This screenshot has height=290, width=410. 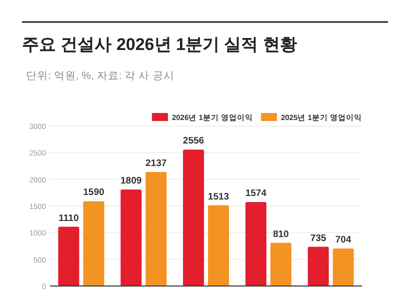 I want to click on data-label: 1110, so click(x=68, y=218).